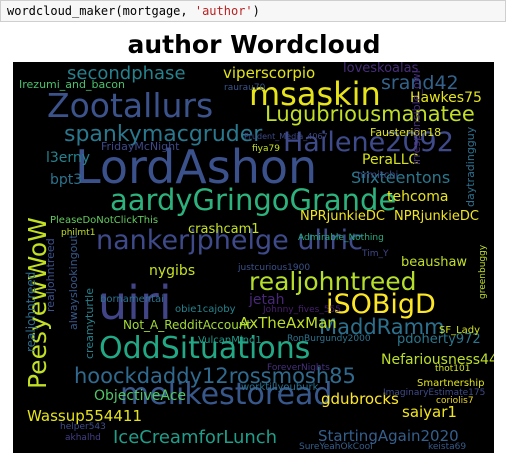 The image size is (508, 461). I want to click on word-msaskin: msaskin, so click(315, 94).